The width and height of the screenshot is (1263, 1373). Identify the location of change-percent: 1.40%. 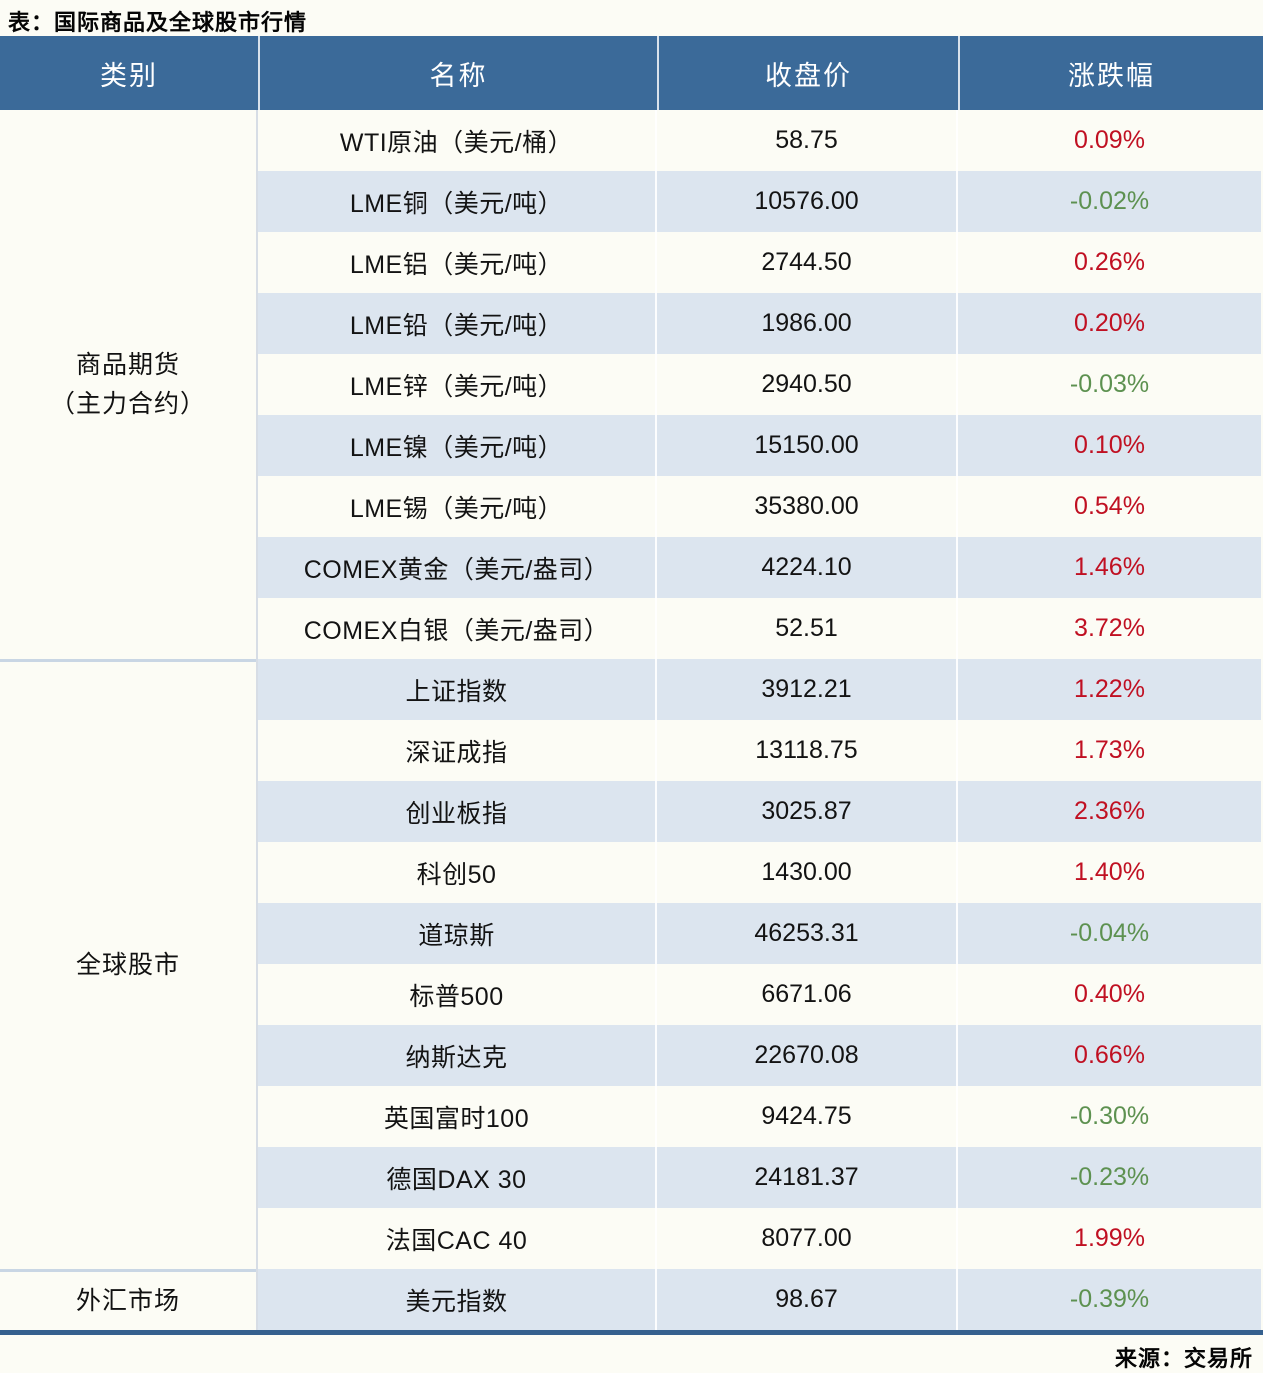
(1108, 872).